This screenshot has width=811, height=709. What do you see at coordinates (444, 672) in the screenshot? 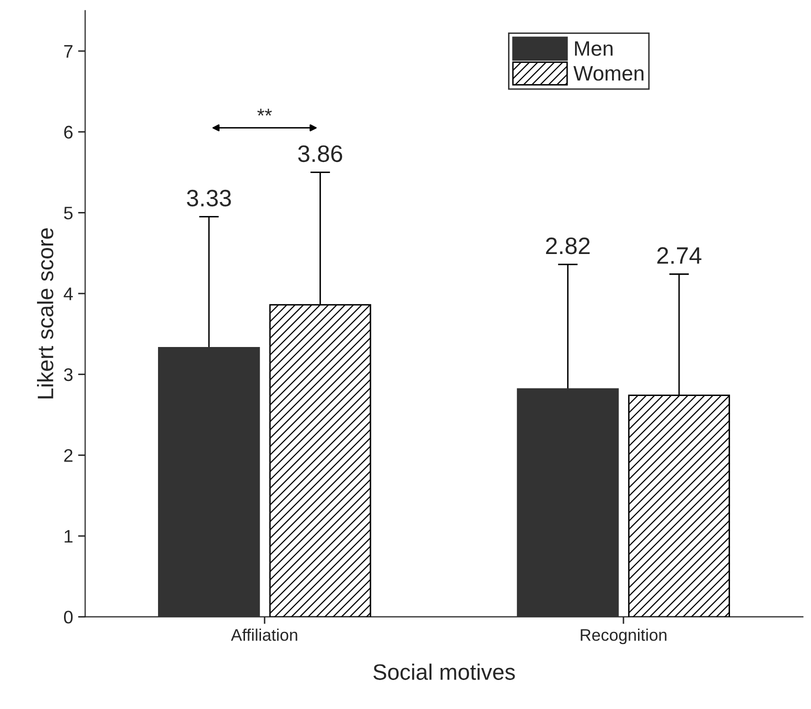
I see `x-axis-title: Social motives` at bounding box center [444, 672].